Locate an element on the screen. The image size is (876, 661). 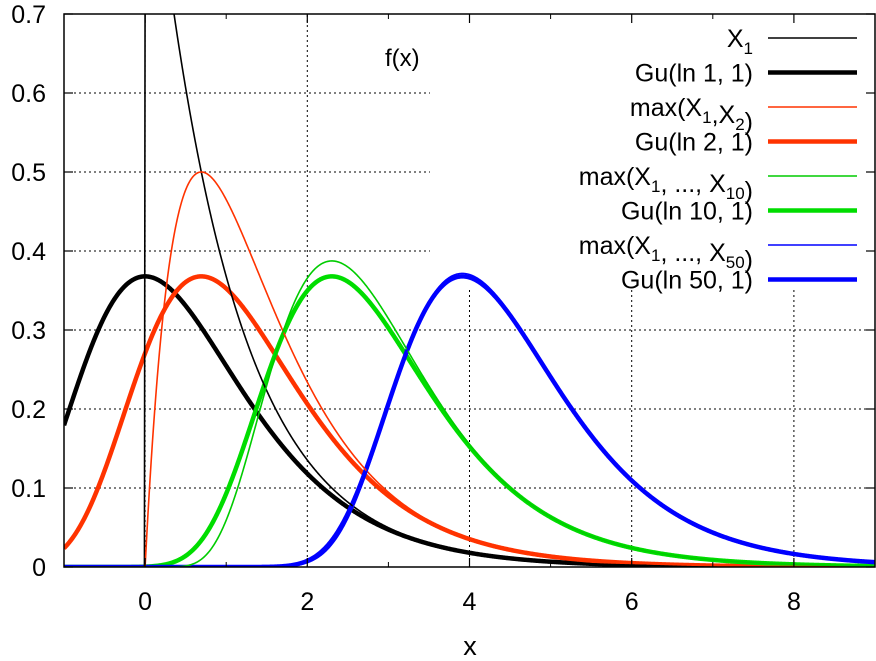
legend-label: max(X1, ..., X10) is located at coordinates (666, 184).